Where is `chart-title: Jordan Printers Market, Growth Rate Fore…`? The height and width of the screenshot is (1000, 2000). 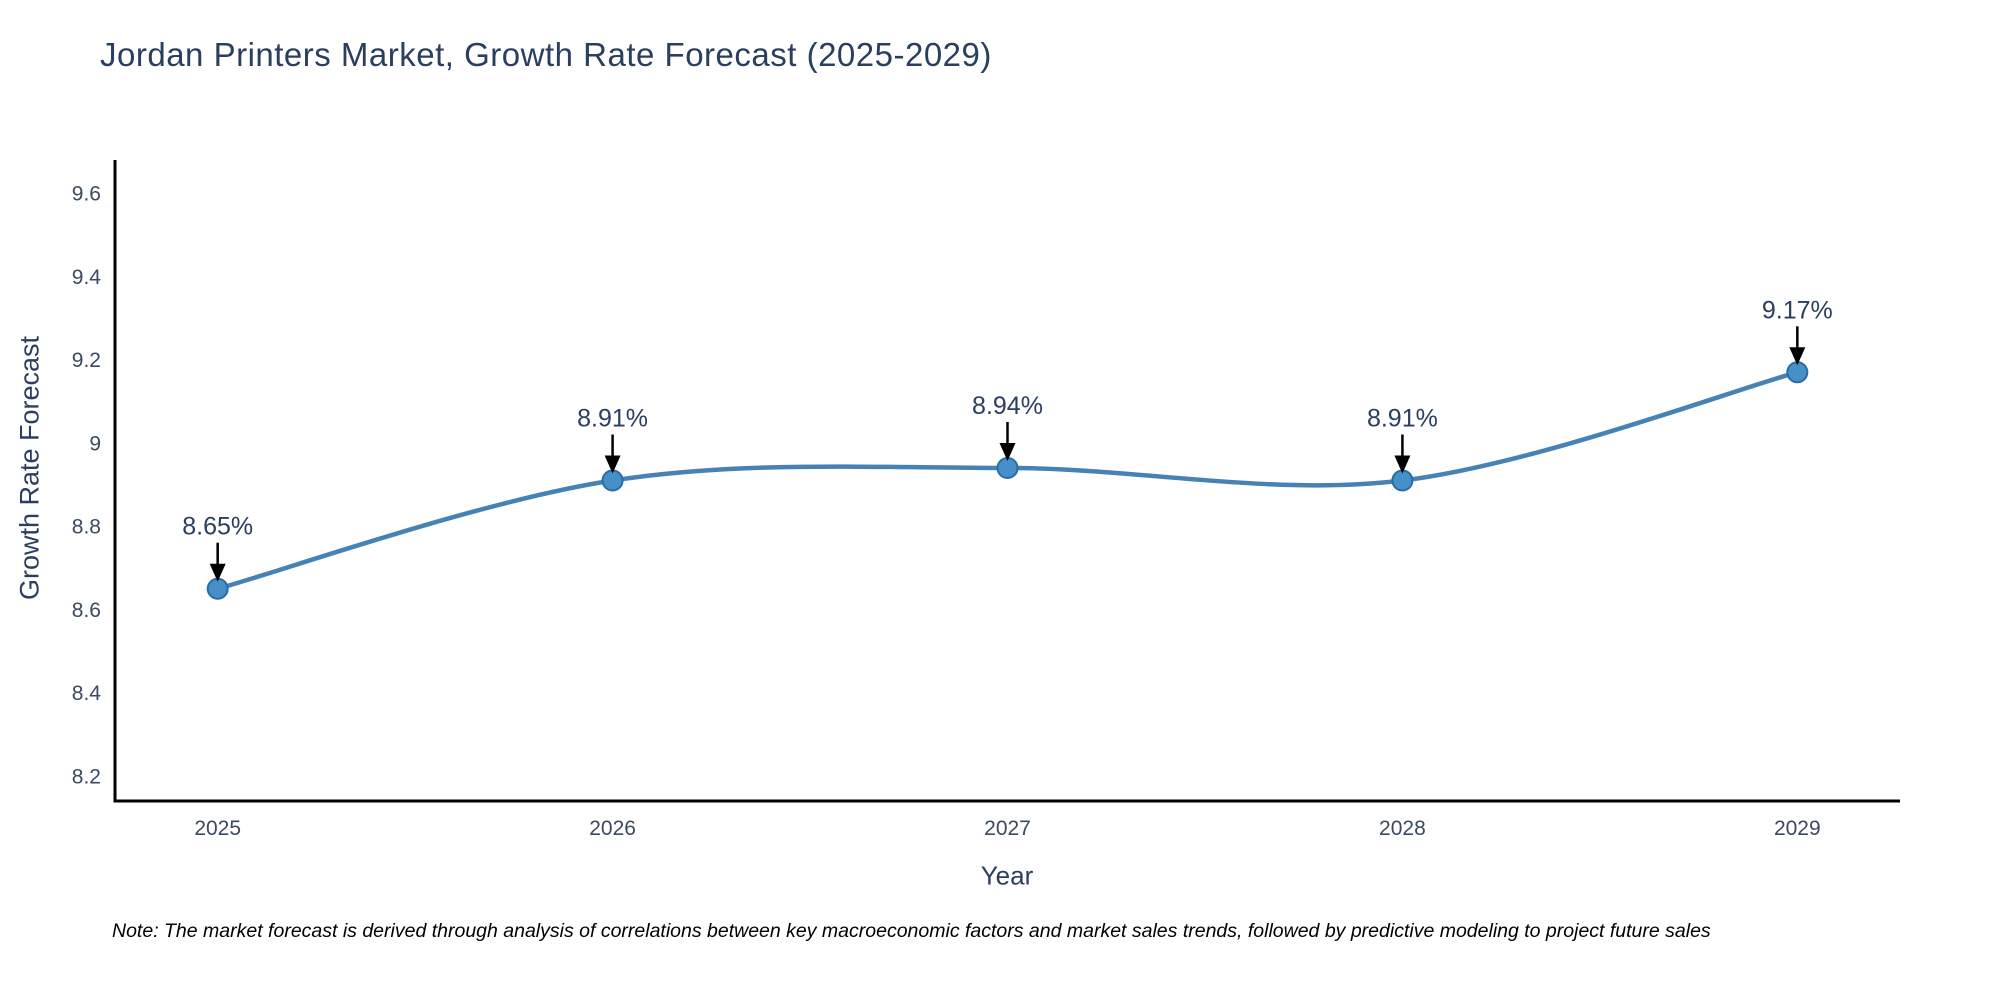
chart-title: Jordan Printers Market, Growth Rate Fore… is located at coordinates (546, 54).